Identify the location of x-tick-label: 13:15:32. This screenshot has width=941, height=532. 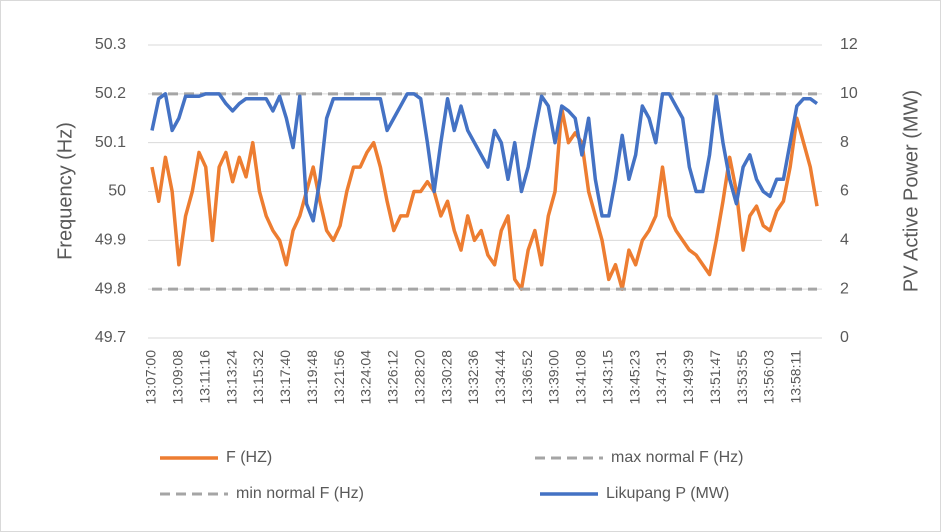
(258, 377).